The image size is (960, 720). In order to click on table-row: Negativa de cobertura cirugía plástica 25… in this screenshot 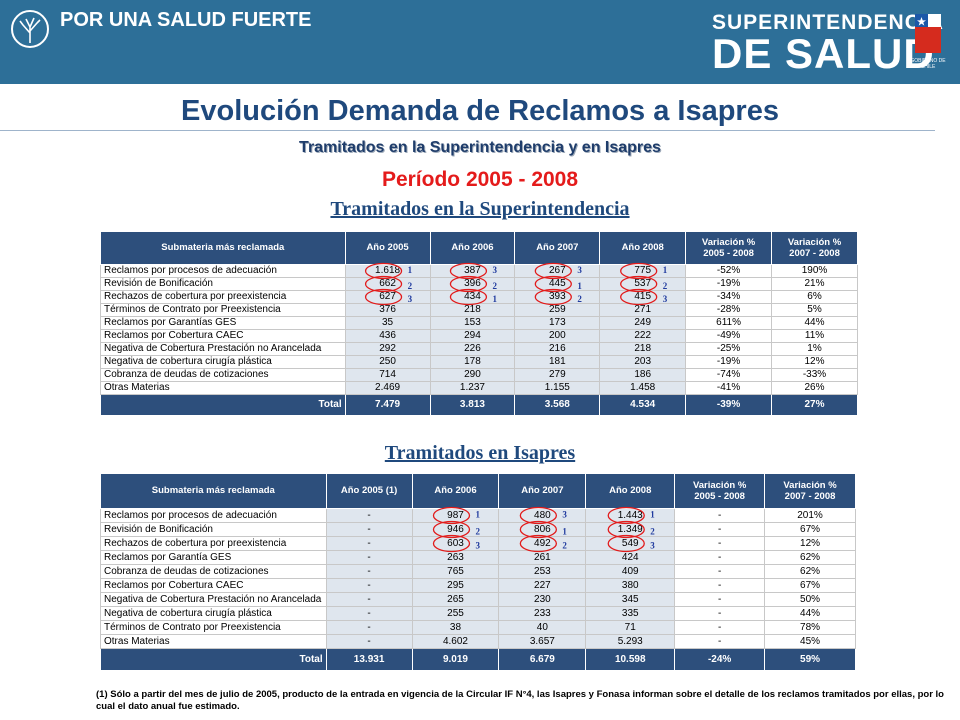, I will do `click(479, 362)`.